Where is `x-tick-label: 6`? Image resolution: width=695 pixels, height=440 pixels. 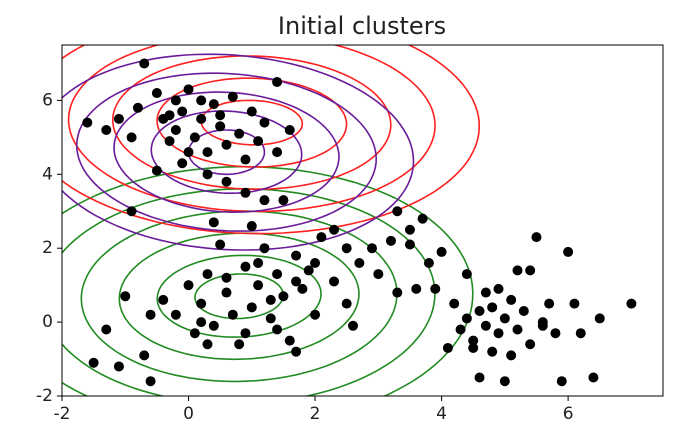
x-tick-label: 6 is located at coordinates (568, 414).